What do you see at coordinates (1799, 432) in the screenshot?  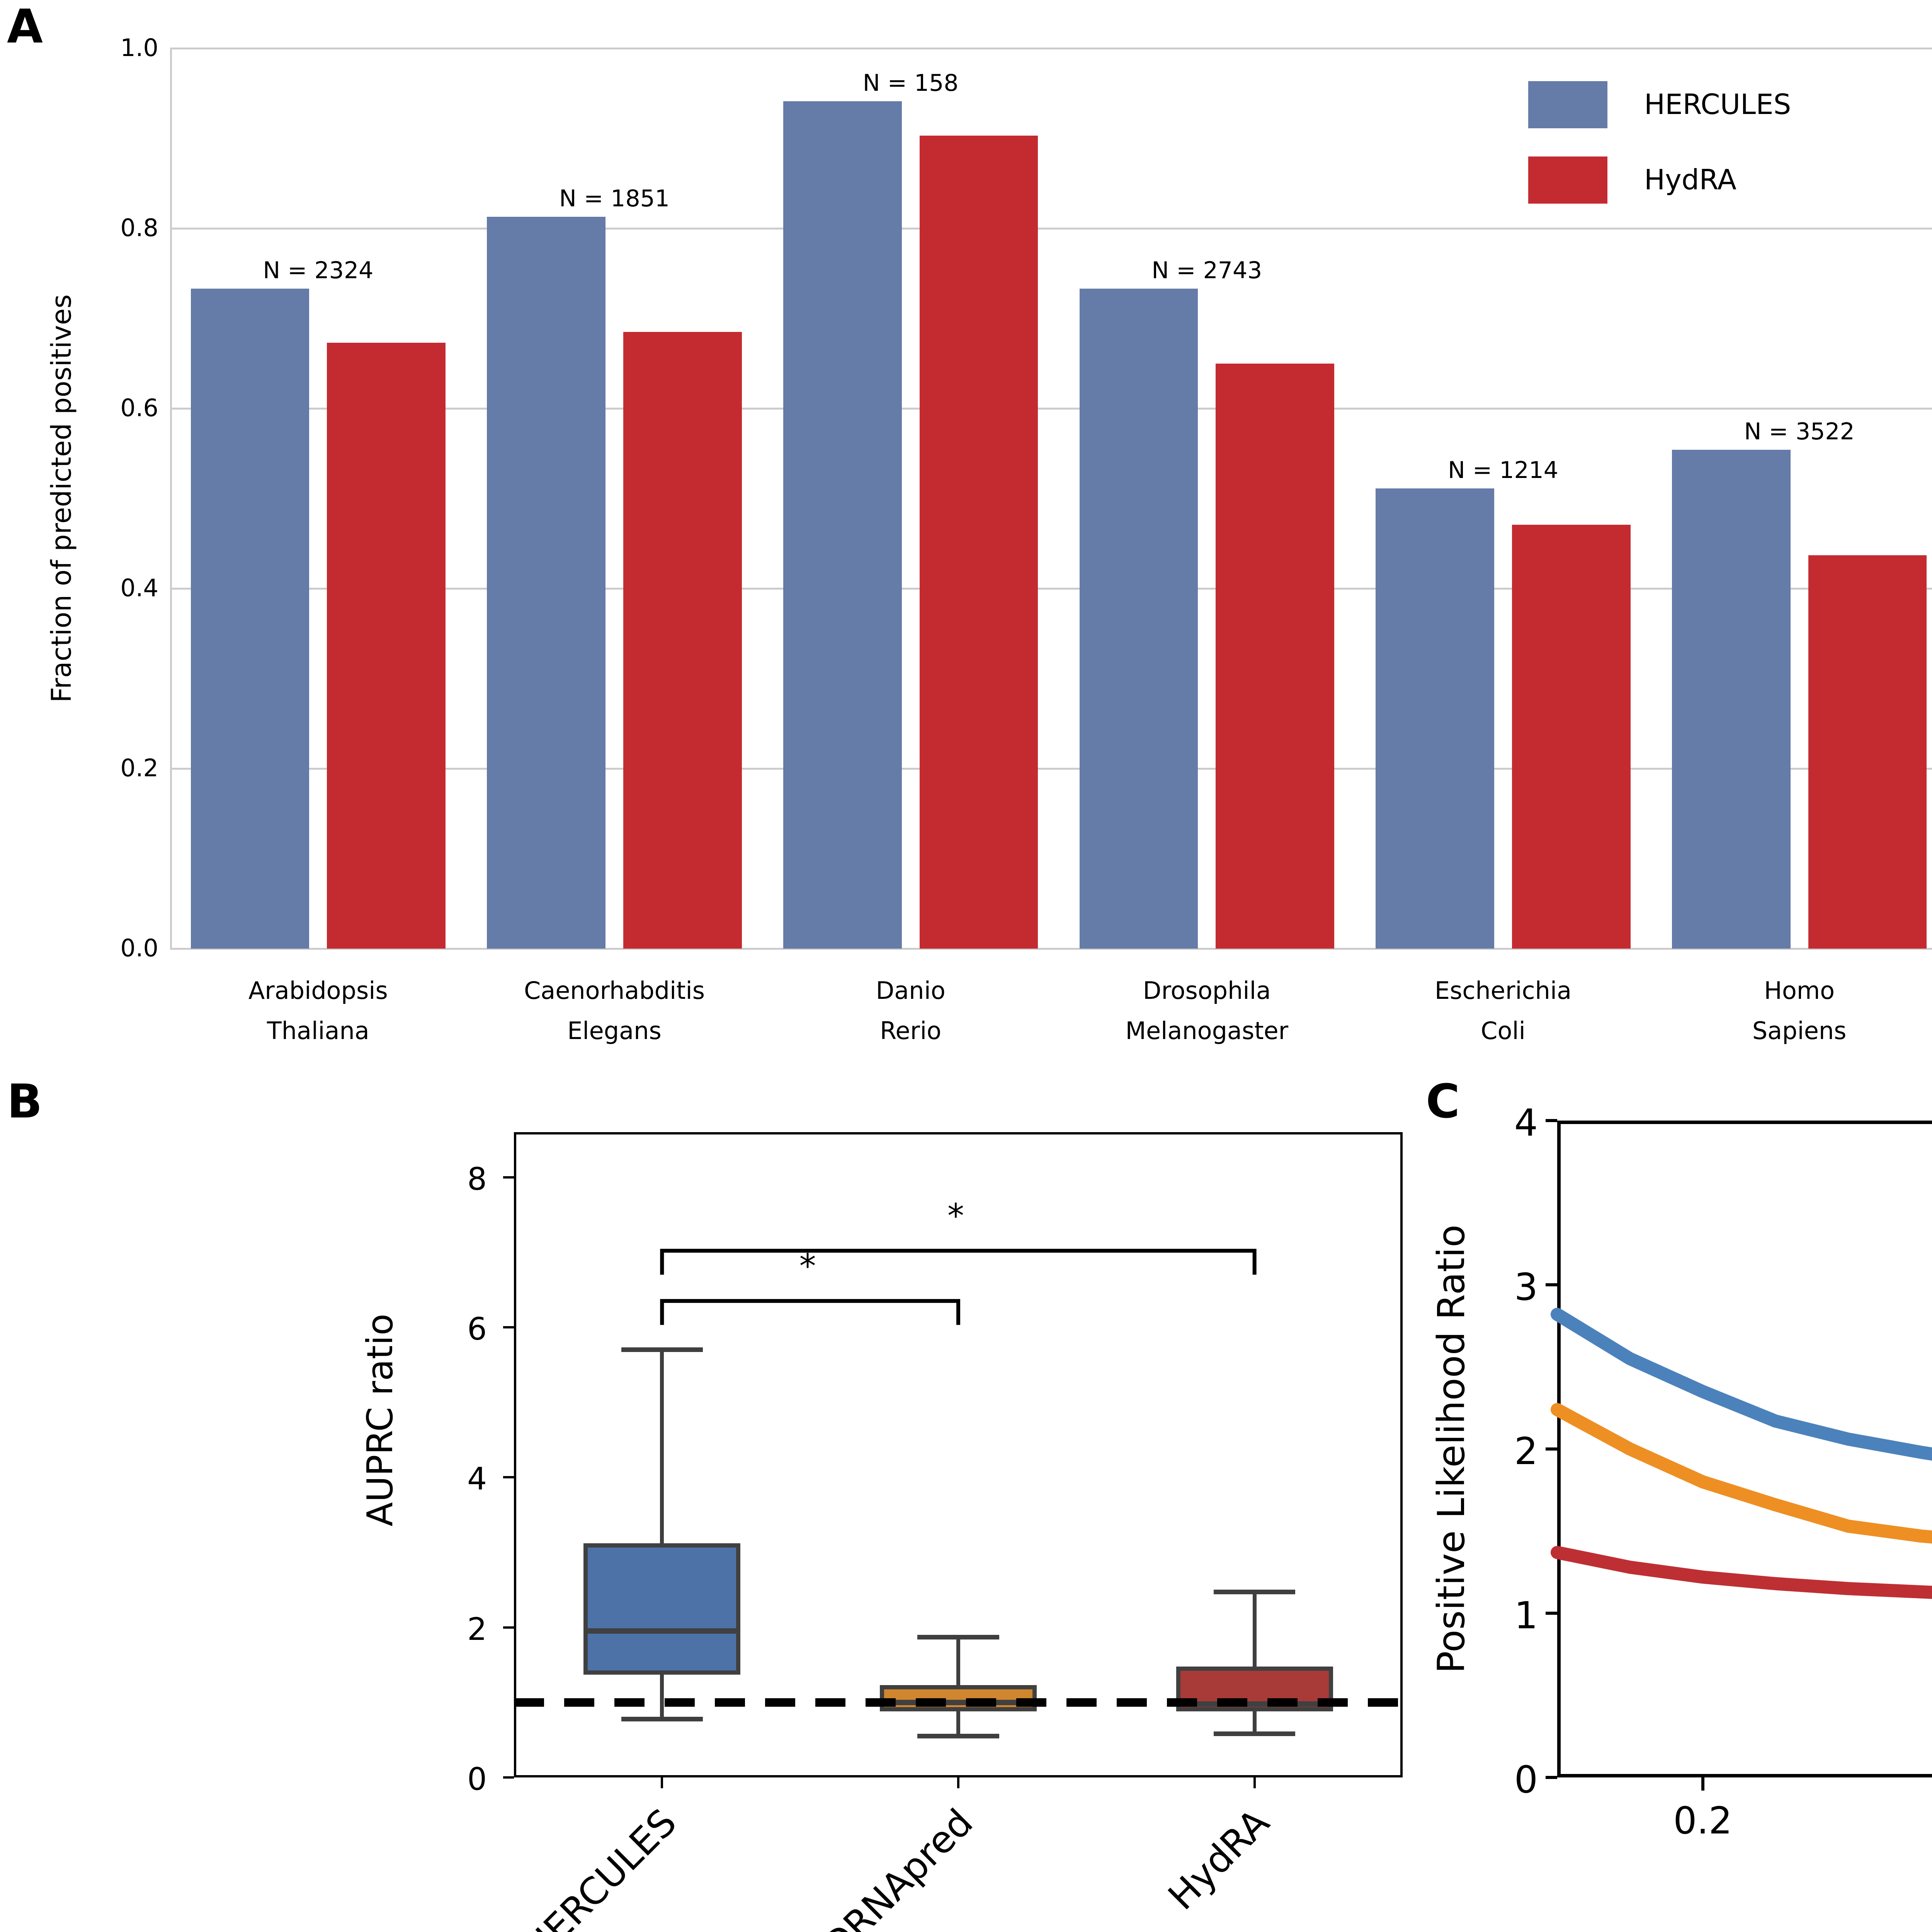 I see `panelA-n-label: N = 3522` at bounding box center [1799, 432].